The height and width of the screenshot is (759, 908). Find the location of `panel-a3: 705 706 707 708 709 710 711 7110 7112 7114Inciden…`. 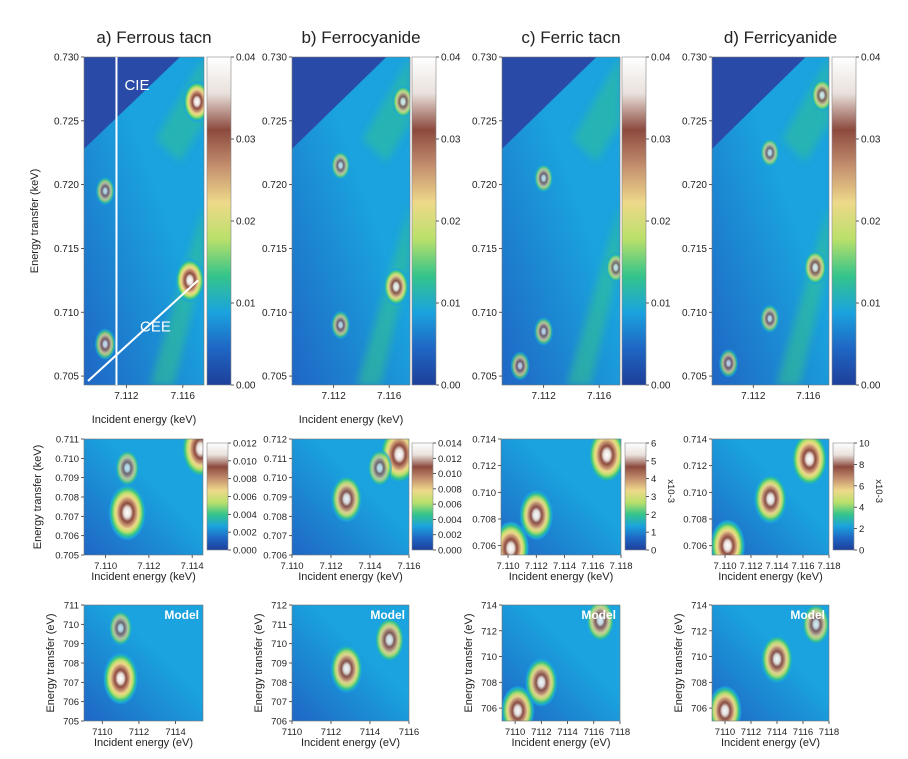

panel-a3: 705 706 707 708 709 710 711 7110 7112 7114Inciden… is located at coordinates (124, 675).